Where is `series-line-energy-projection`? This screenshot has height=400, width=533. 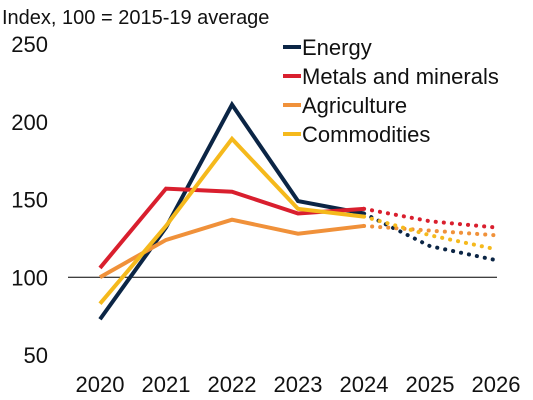
series-line-energy-projection is located at coordinates (430, 237).